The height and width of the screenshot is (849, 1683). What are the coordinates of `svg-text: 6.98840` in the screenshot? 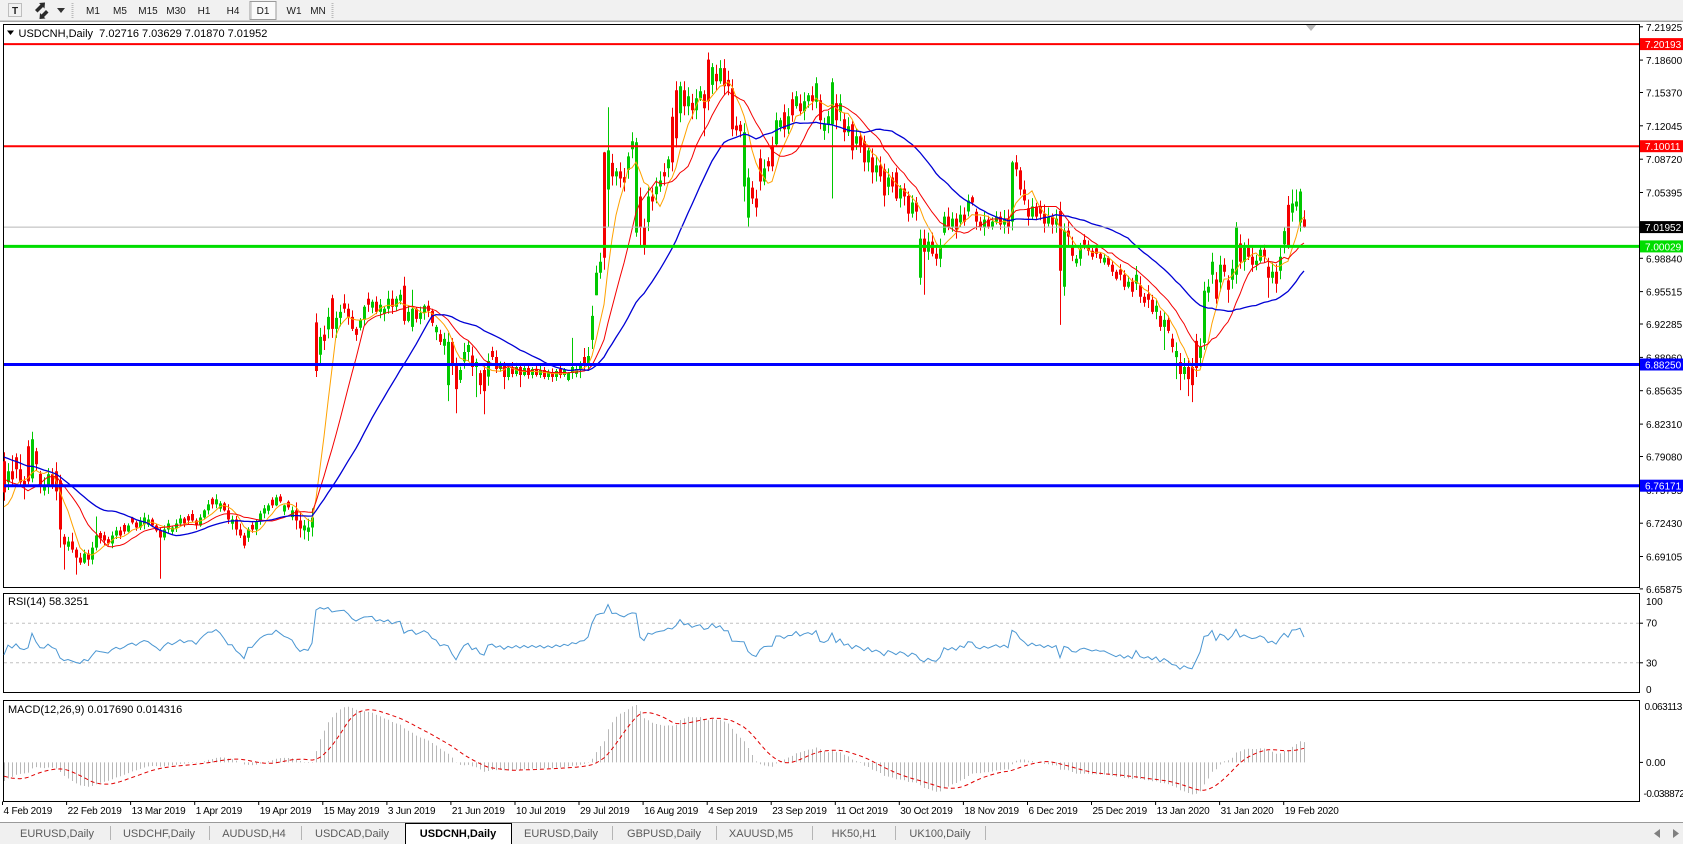 It's located at (1664, 259).